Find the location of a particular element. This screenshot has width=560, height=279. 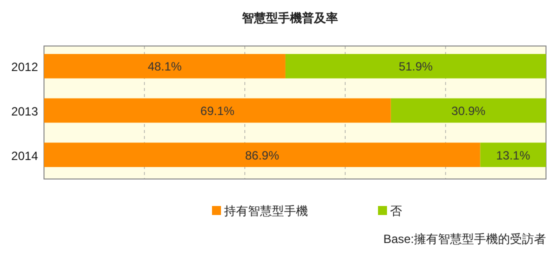

legend-label: 持有智慧型手機 is located at coordinates (266, 211).